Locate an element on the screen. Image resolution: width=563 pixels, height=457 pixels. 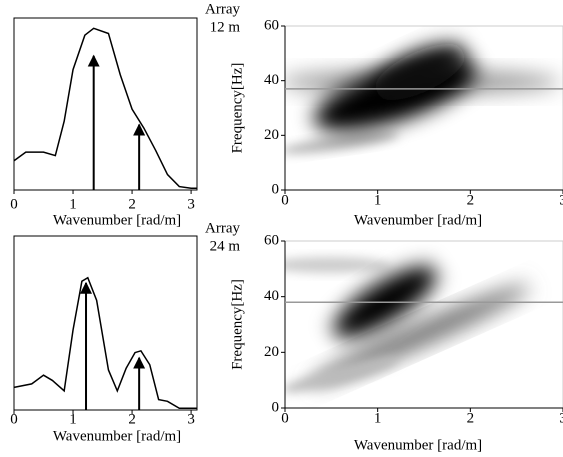
array-label: 12 m is located at coordinates (225, 27).